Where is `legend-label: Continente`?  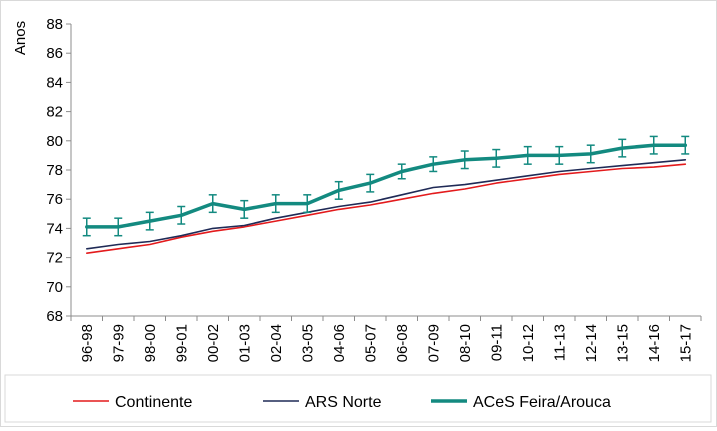
legend-label: Continente is located at coordinates (153, 402).